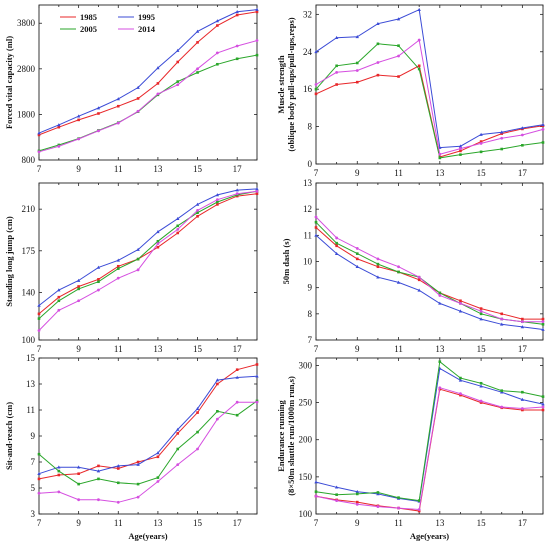  What do you see at coordinates (291, 84) in the screenshot?
I see `y-axis-title-line2: (oblique body pull-ups/pull-ups,reps)` at bounding box center [291, 84].